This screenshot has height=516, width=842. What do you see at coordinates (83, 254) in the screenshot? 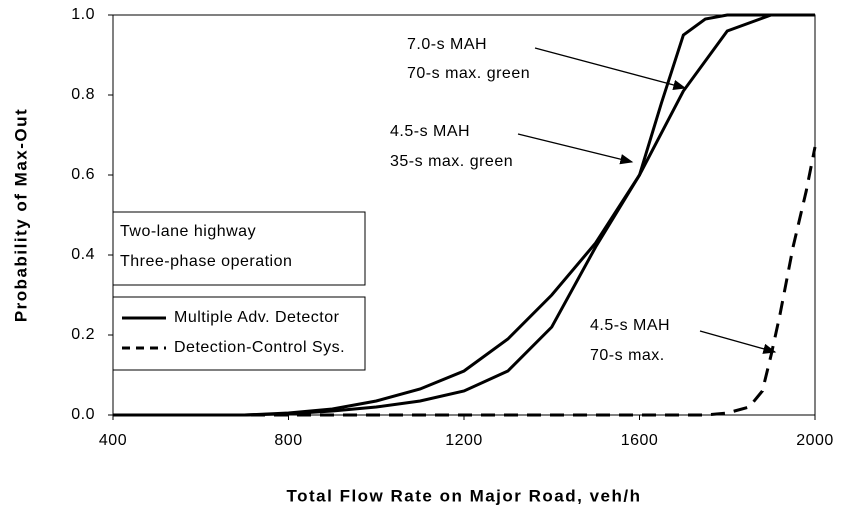
I see `y-tick-label: 0.4` at bounding box center [83, 254].